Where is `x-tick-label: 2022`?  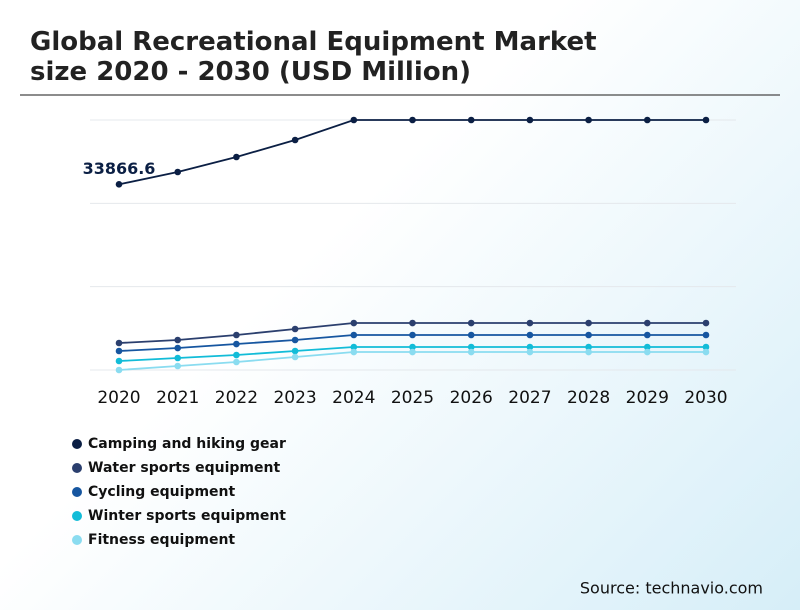
x-tick-label: 2022 is located at coordinates (236, 398).